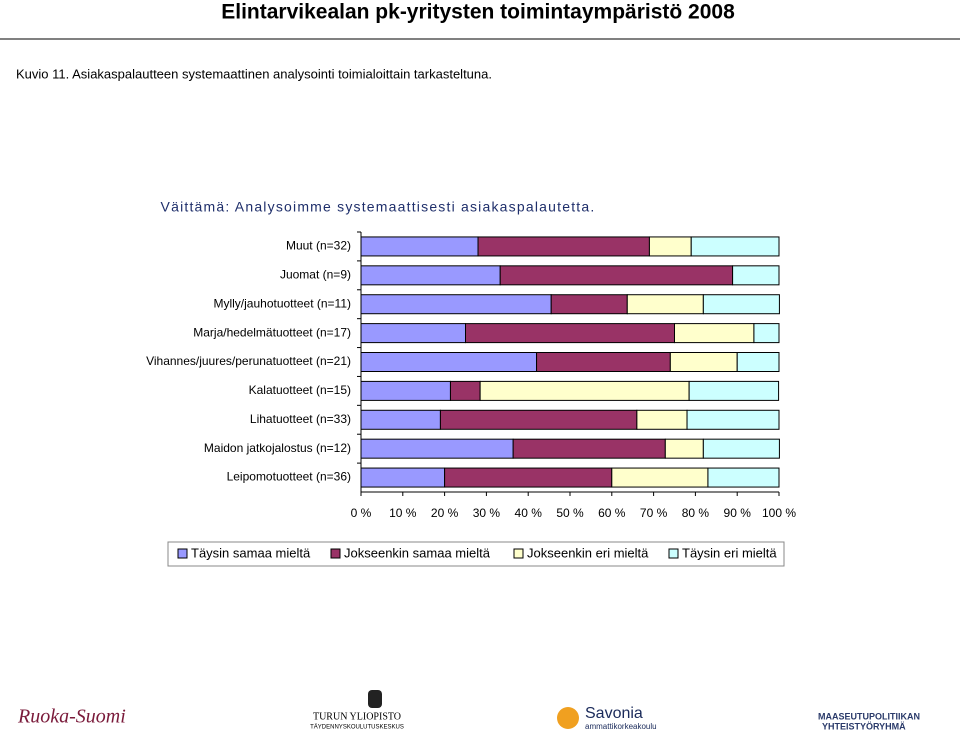  Describe the element at coordinates (403, 513) in the screenshot. I see `x-tick-label: 10 %` at that location.